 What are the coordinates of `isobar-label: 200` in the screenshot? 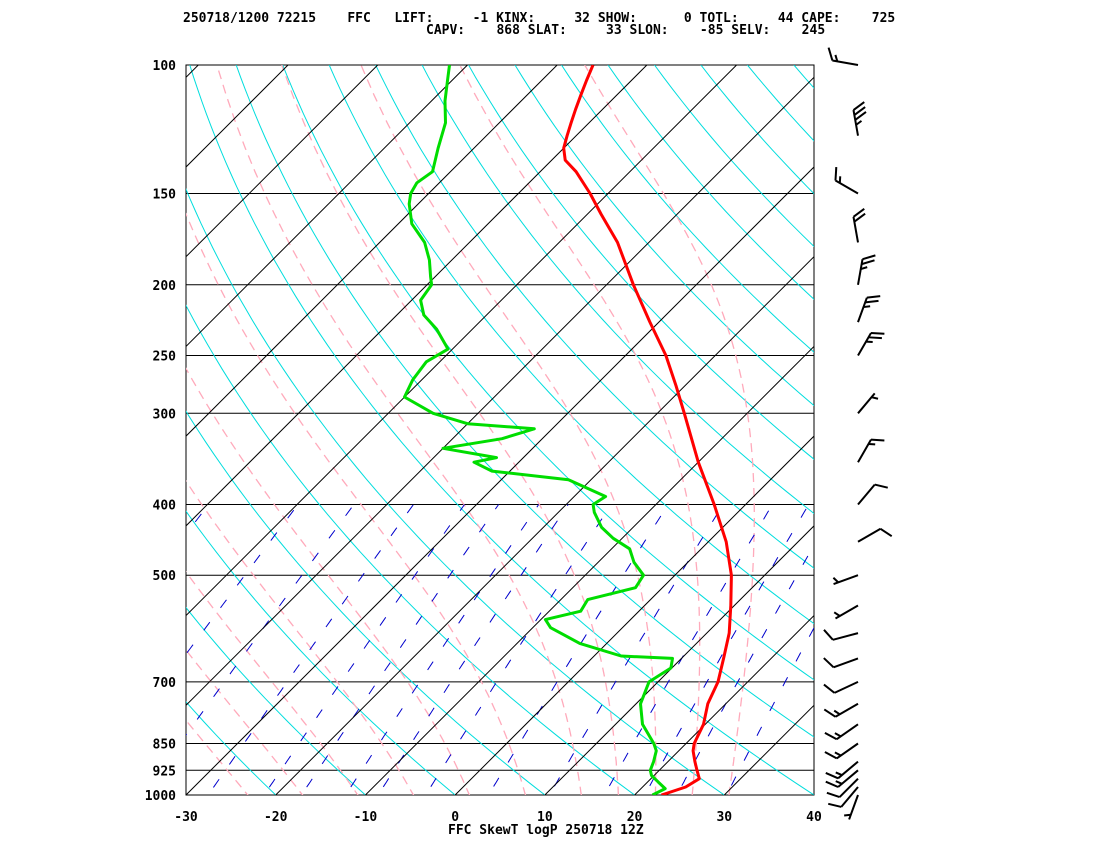 It's located at (165, 286).